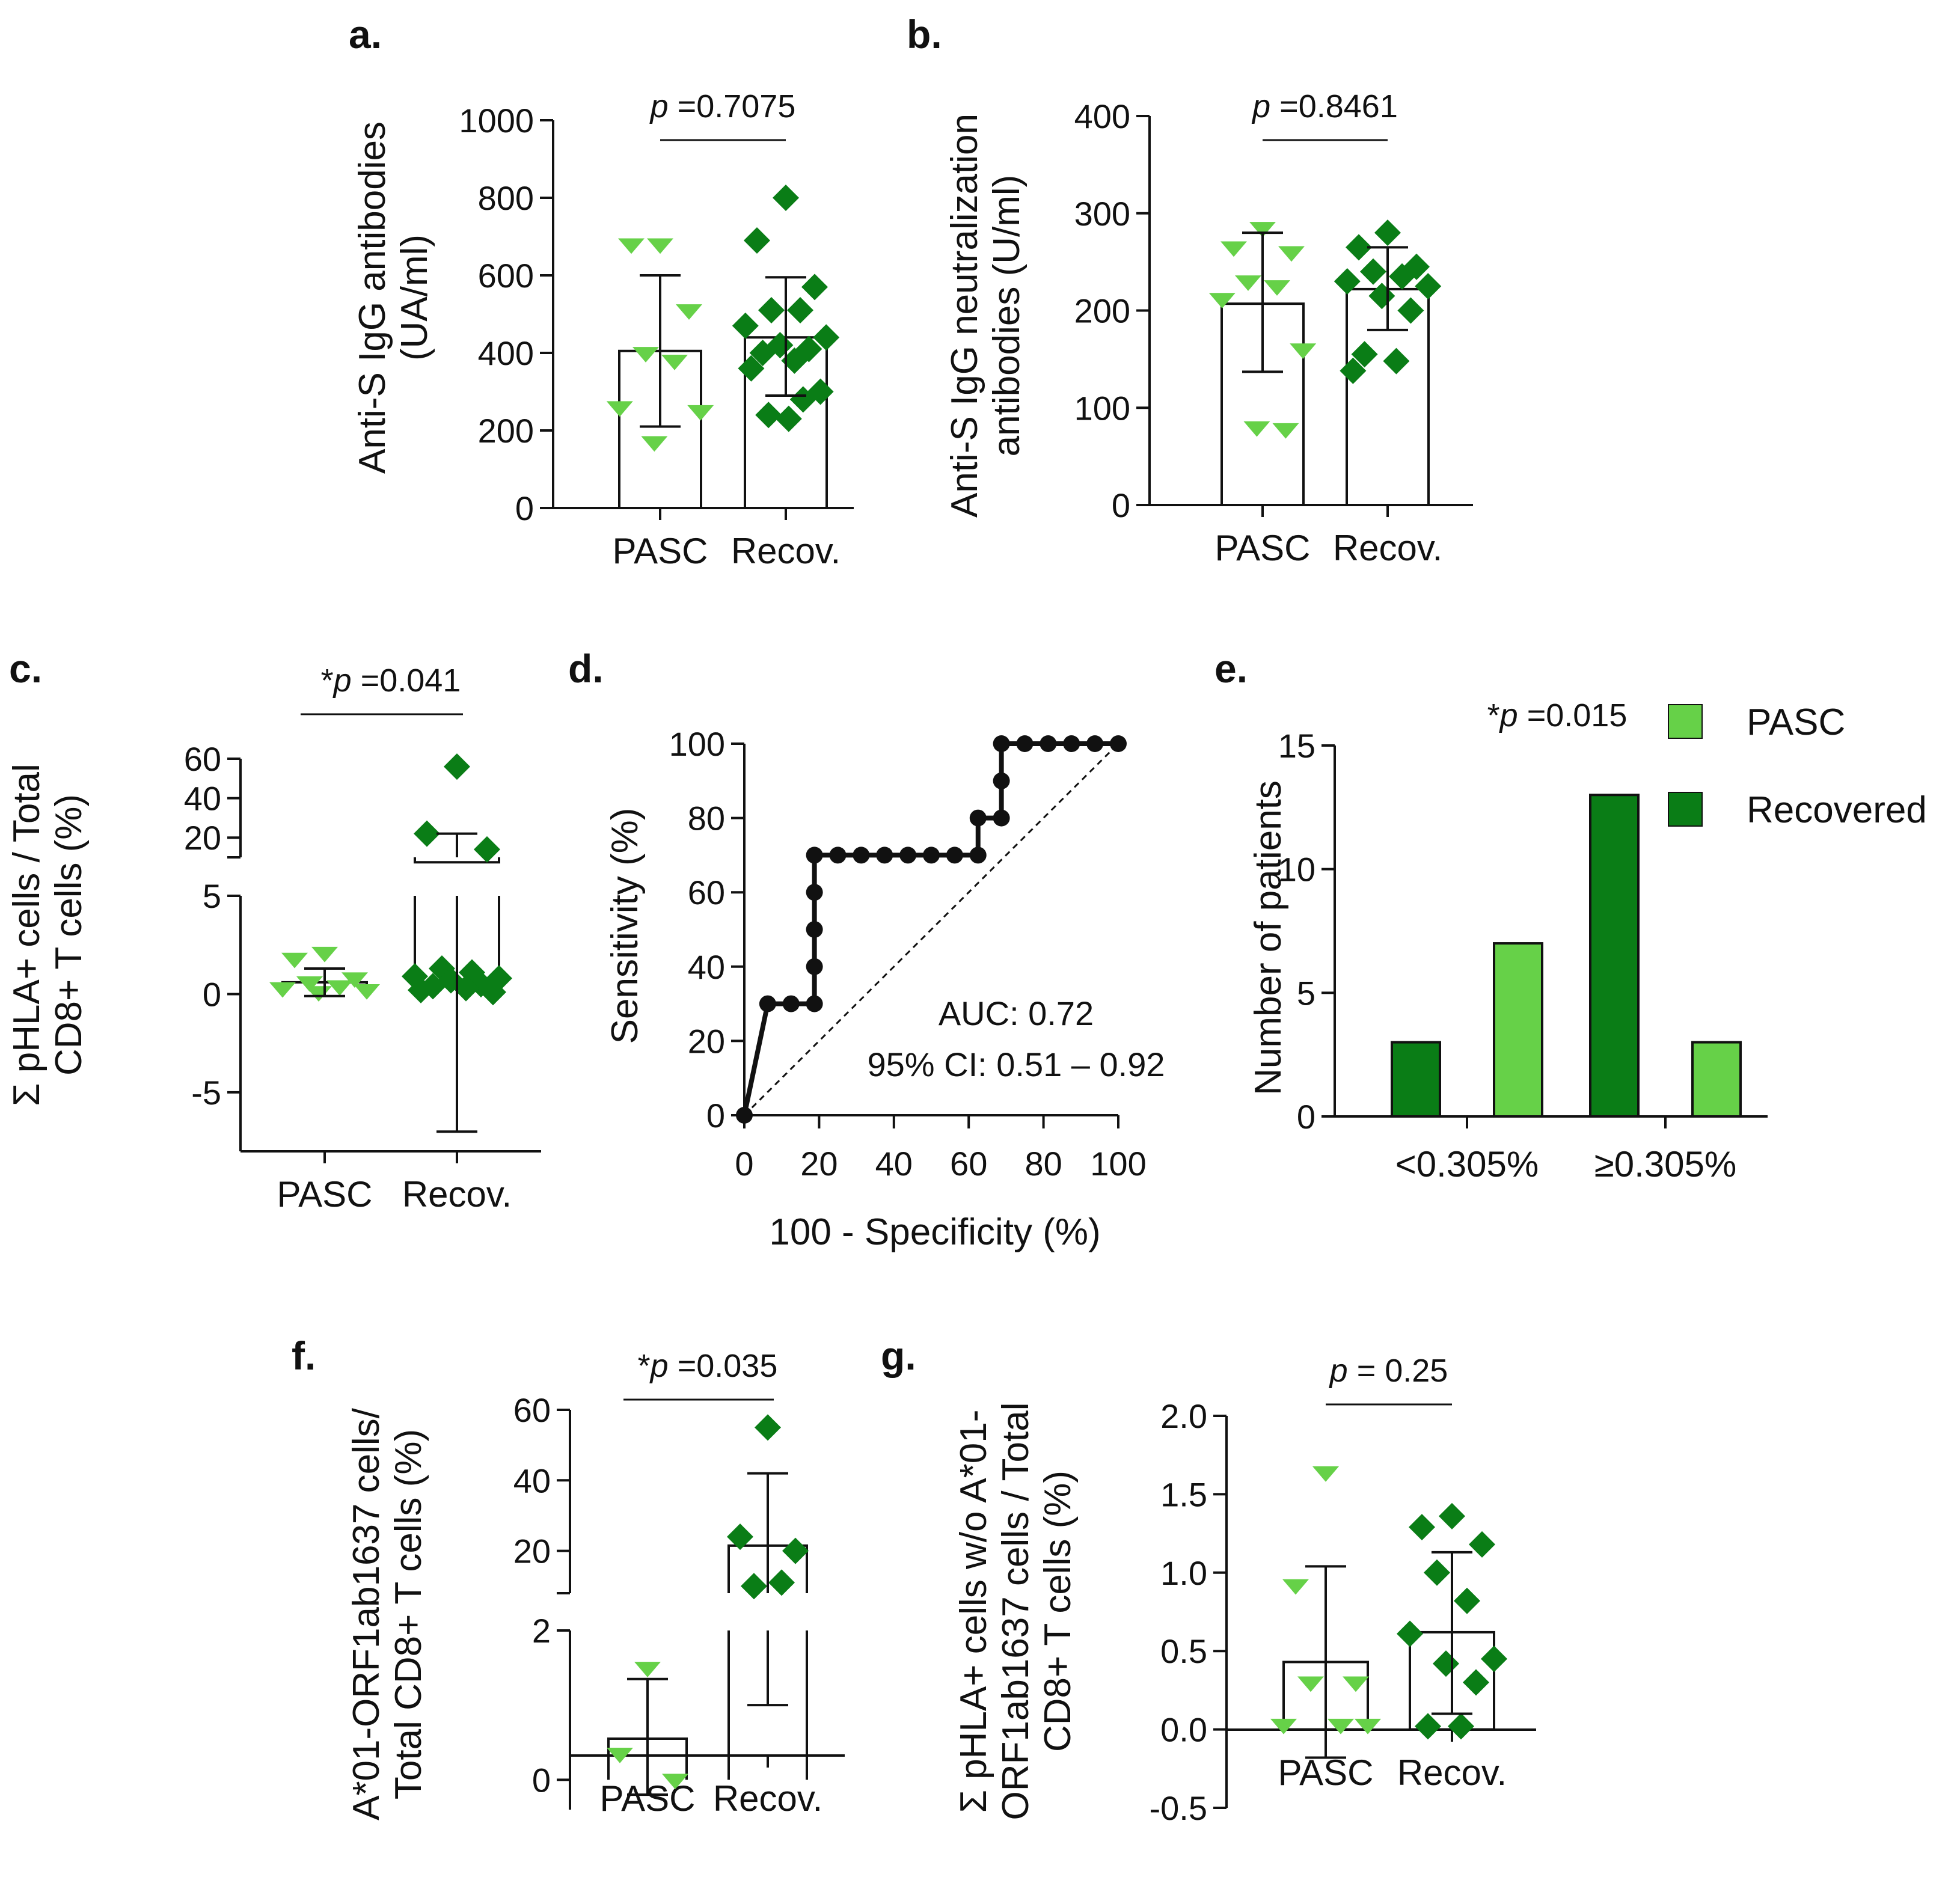  Describe the element at coordinates (1058, 1611) in the screenshot. I see `y-axis-title: CD8+ T cells (%)` at that location.